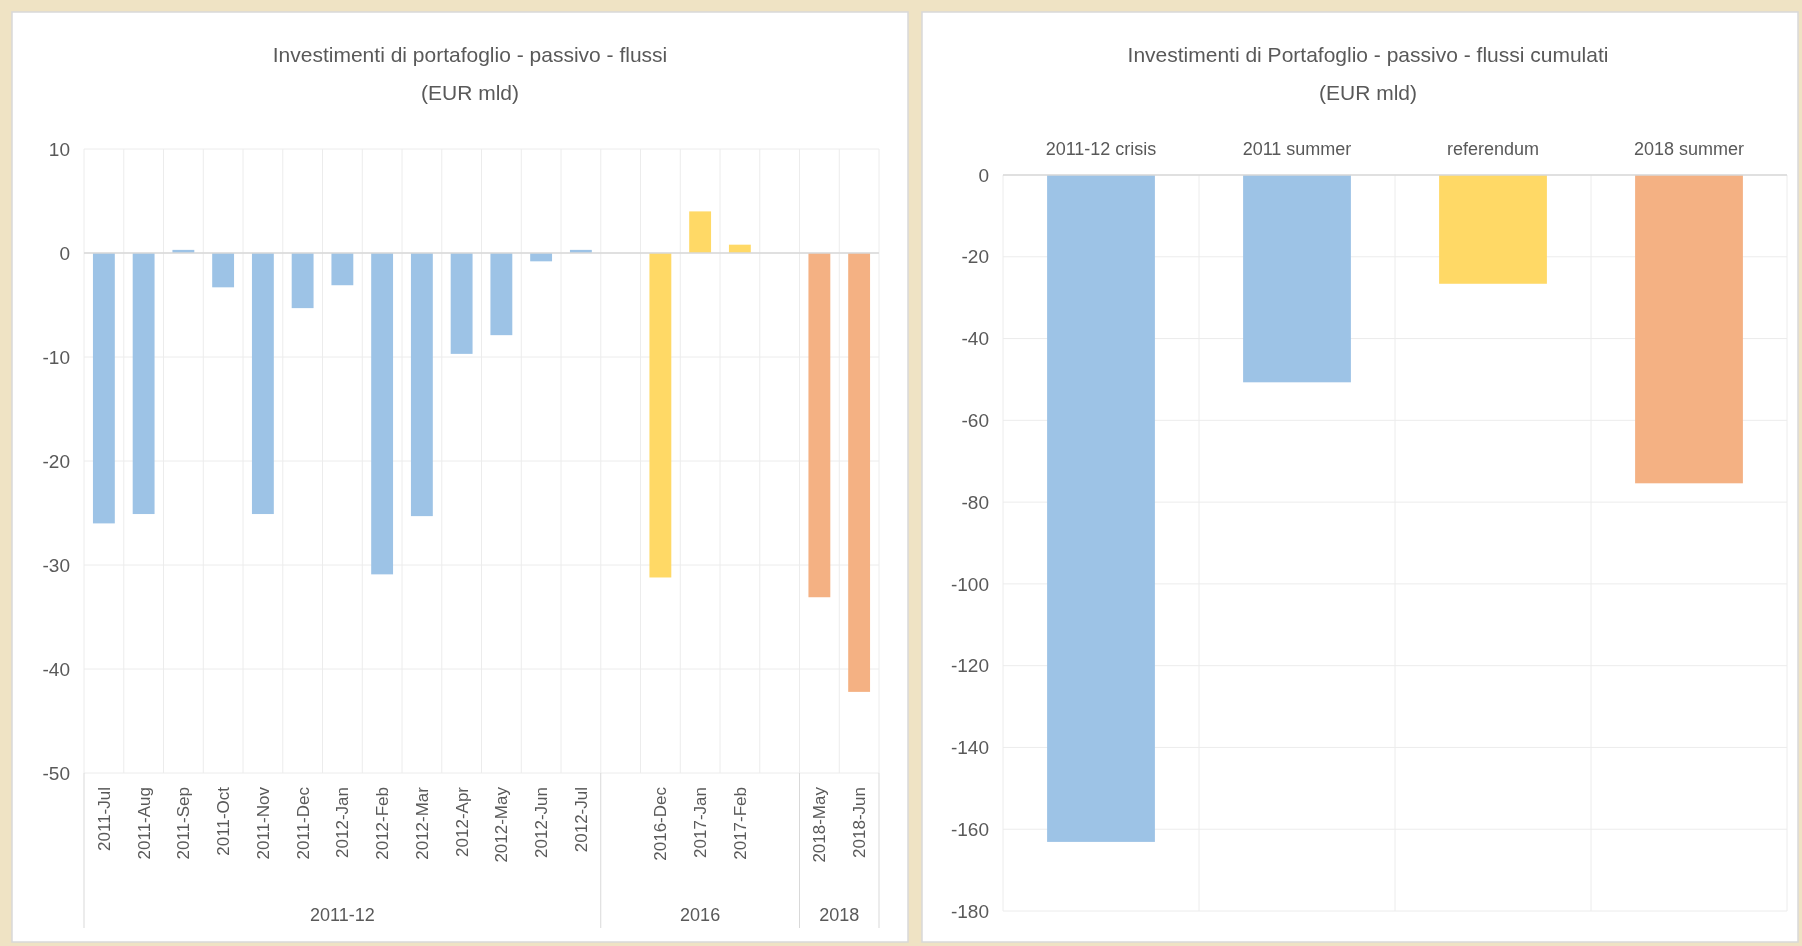 The width and height of the screenshot is (1802, 946). What do you see at coordinates (969, 666) in the screenshot?
I see `y-tick-label: -120` at bounding box center [969, 666].